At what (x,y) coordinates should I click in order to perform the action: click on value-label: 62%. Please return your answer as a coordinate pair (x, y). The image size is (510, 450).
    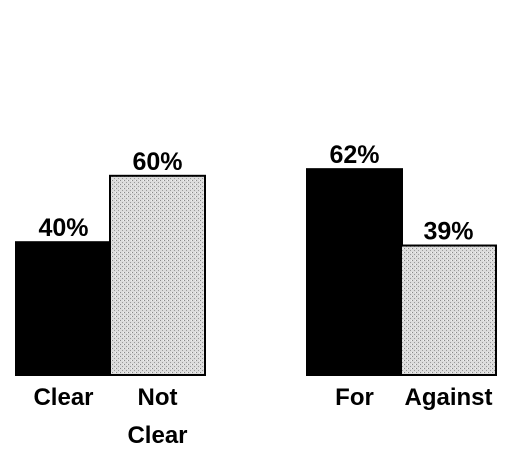
    Looking at the image, I should click on (354, 155).